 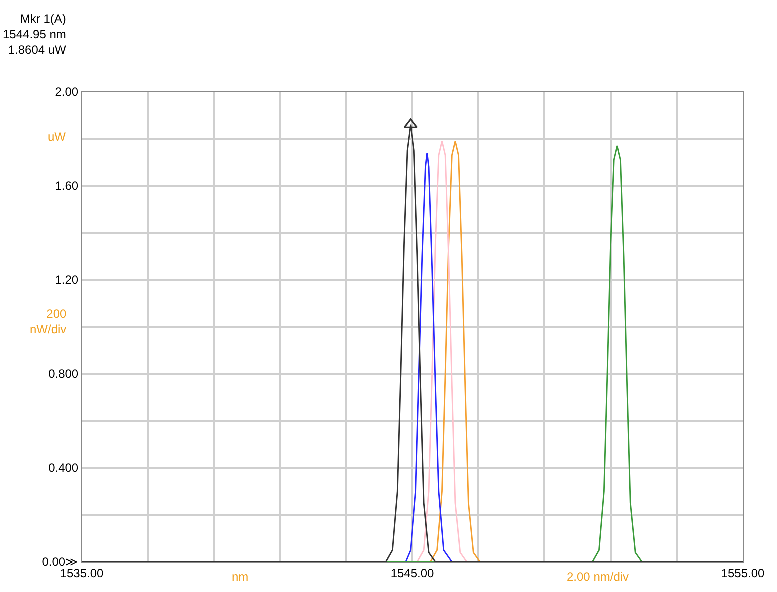 What do you see at coordinates (67, 186) in the screenshot?
I see `y-tick-label: 1.60` at bounding box center [67, 186].